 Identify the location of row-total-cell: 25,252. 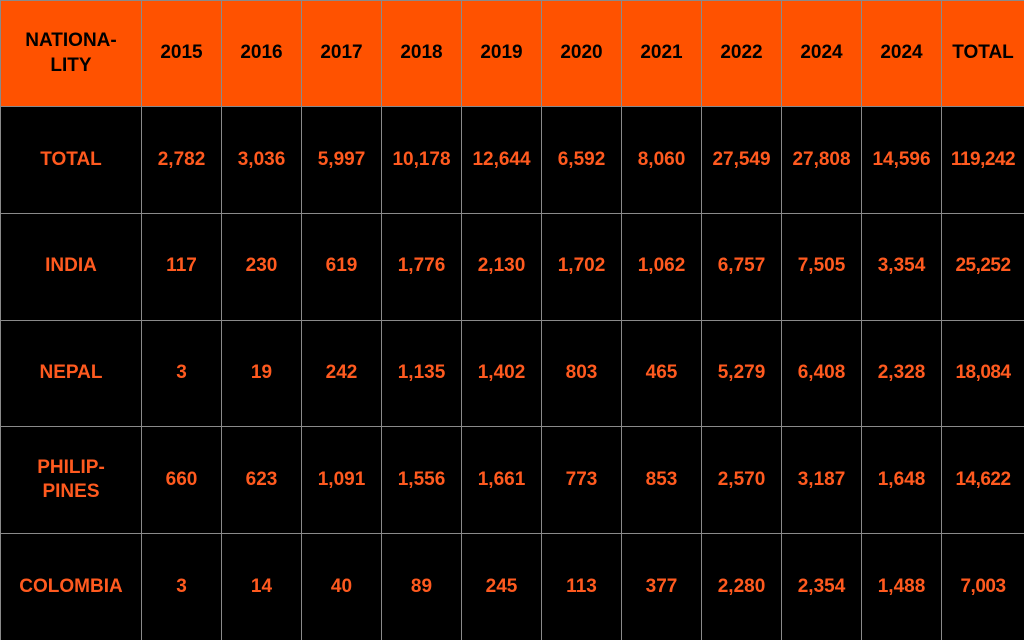
(982, 266).